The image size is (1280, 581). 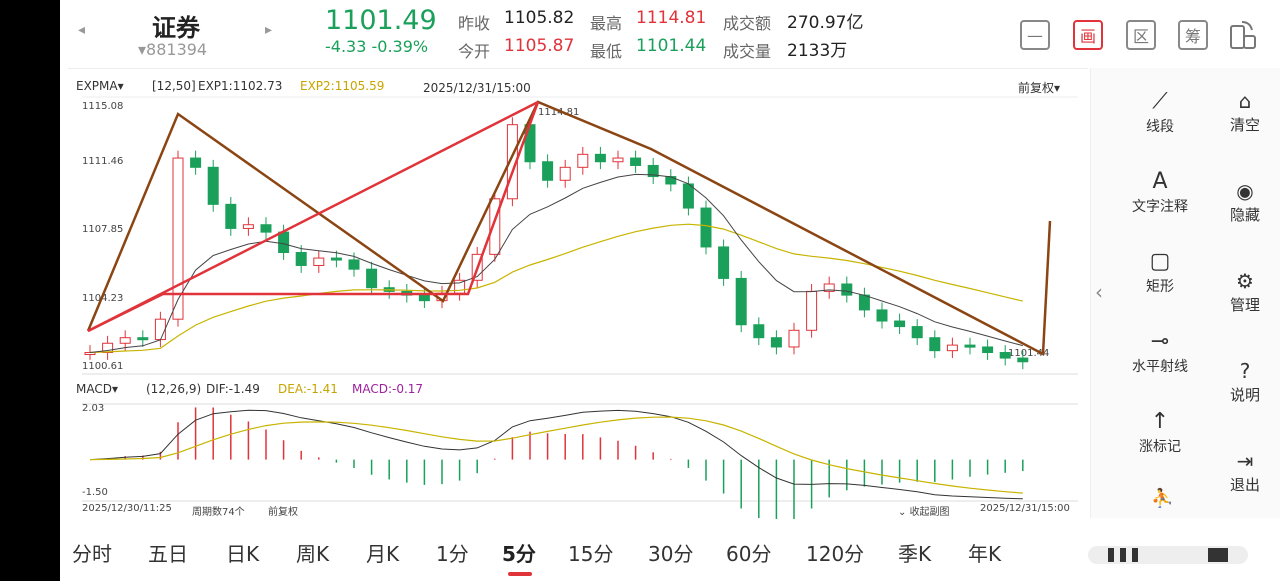 I want to click on exp1-value: EXP1:1102.73, so click(x=240, y=86).